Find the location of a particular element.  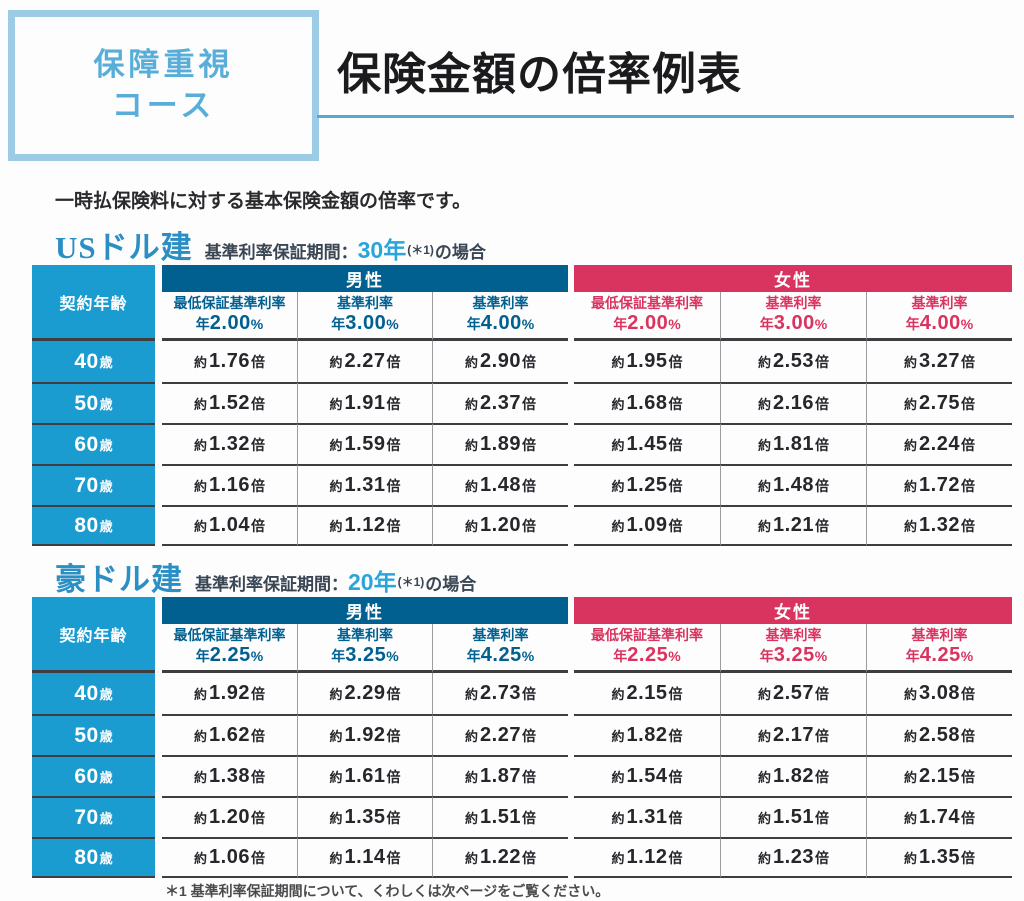

period-suffix: の場合 is located at coordinates (451, 584).